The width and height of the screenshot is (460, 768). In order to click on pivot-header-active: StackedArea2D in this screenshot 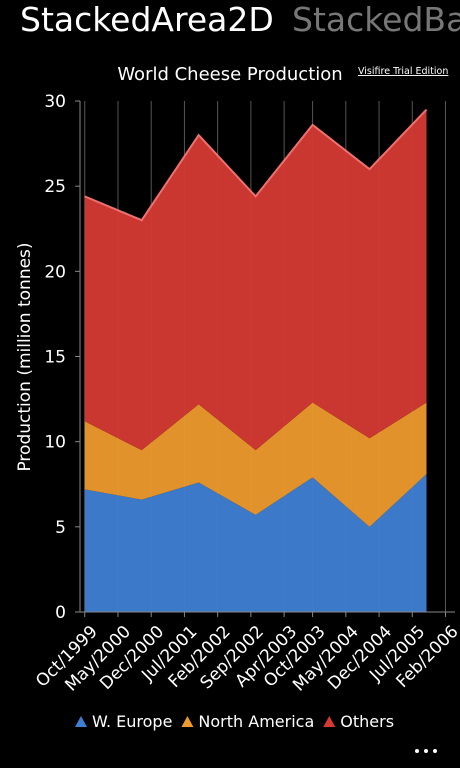, I will do `click(147, 19)`.